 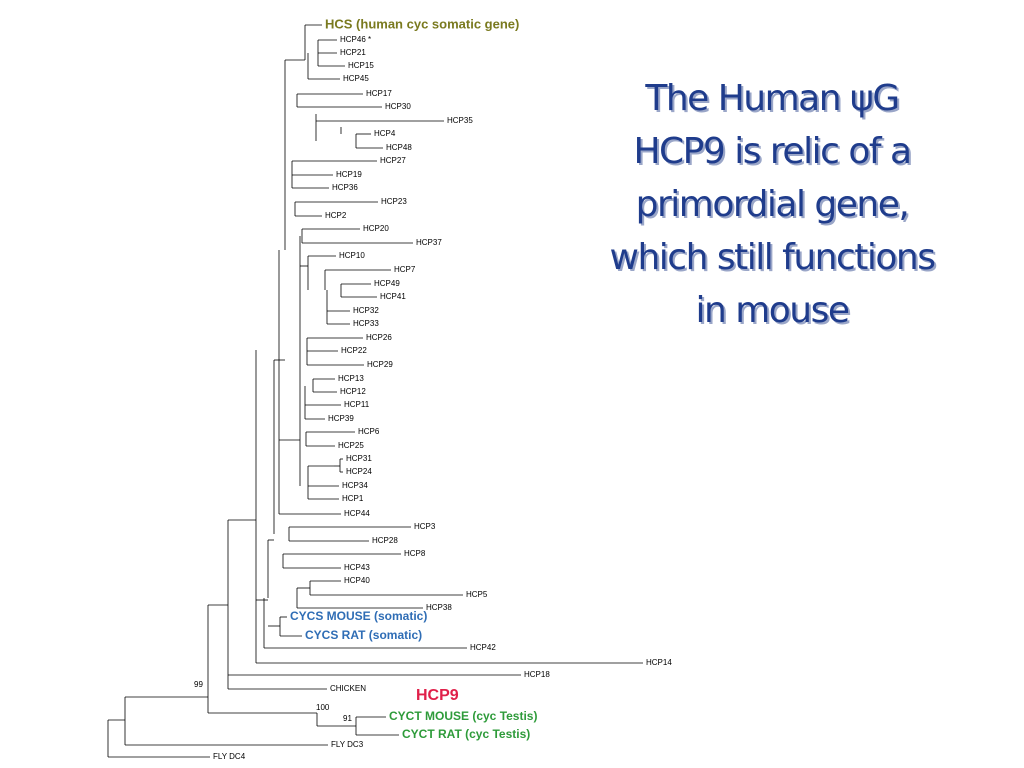 What do you see at coordinates (347, 744) in the screenshot?
I see `leaf-label: FLY DC3` at bounding box center [347, 744].